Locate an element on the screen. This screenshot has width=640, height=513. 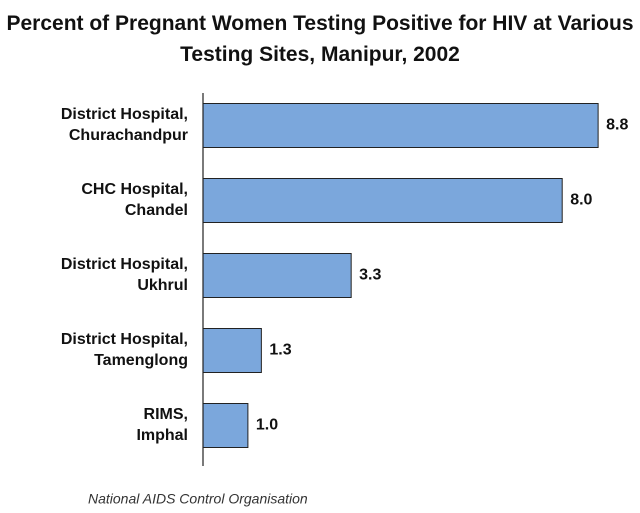
value-label: 1.0 is located at coordinates (267, 425).